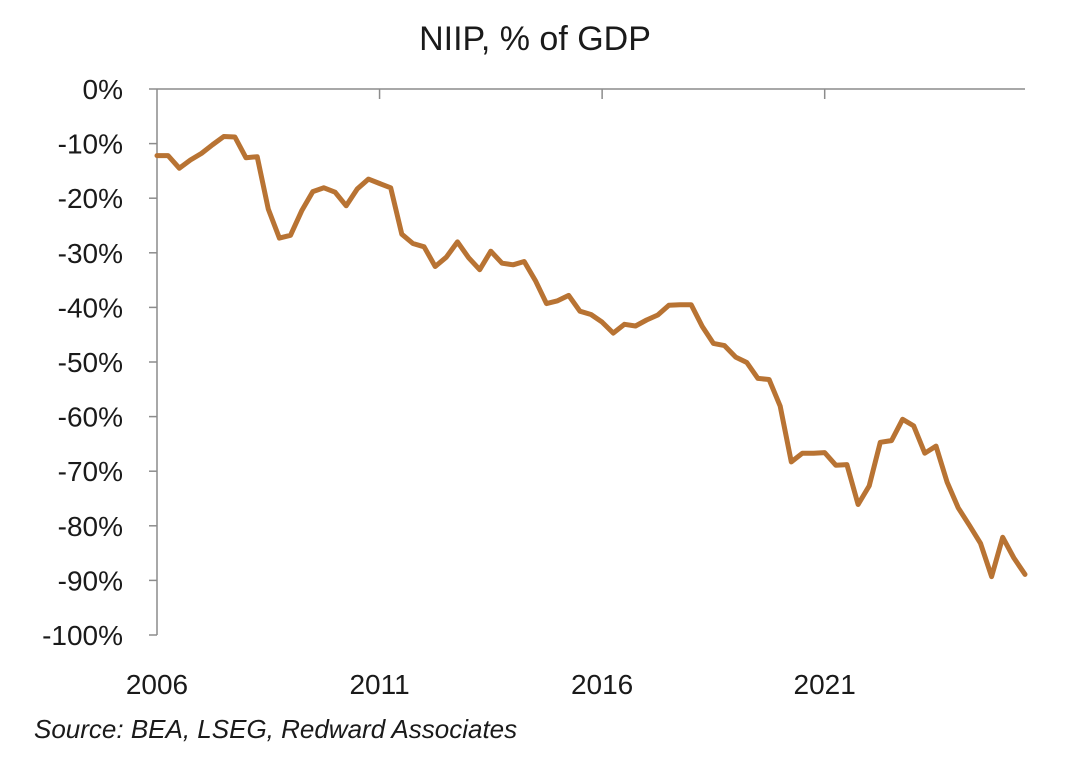 This screenshot has height=761, width=1075. What do you see at coordinates (90, 471) in the screenshot?
I see `y-tick-label: -70%` at bounding box center [90, 471].